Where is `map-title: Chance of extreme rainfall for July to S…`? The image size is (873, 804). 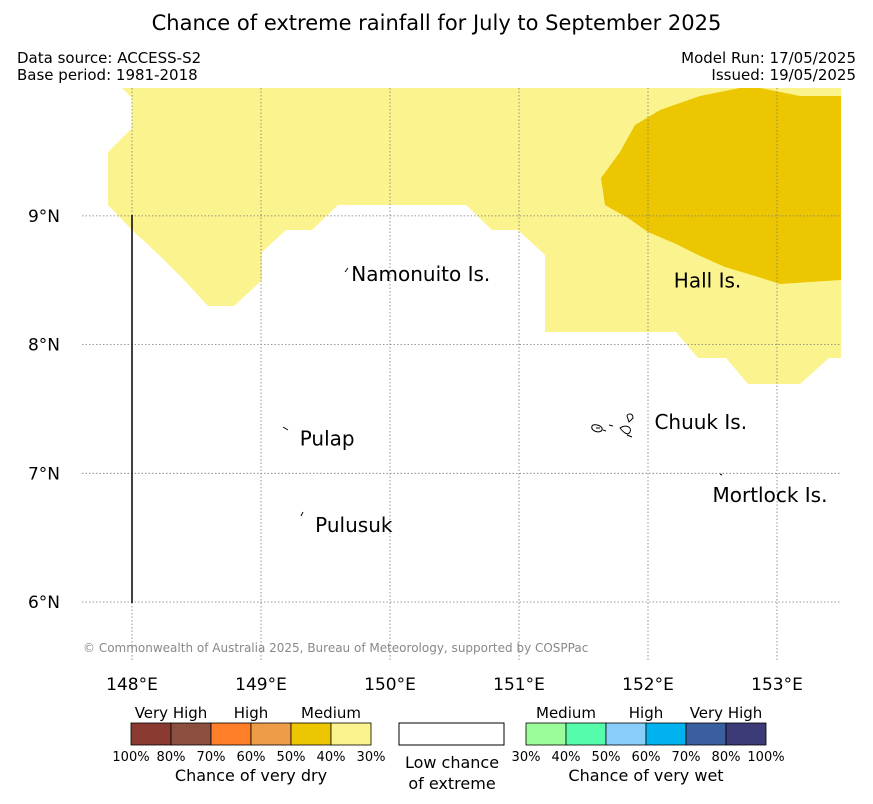 map-title: Chance of extreme rainfall for July to S… is located at coordinates (436, 23).